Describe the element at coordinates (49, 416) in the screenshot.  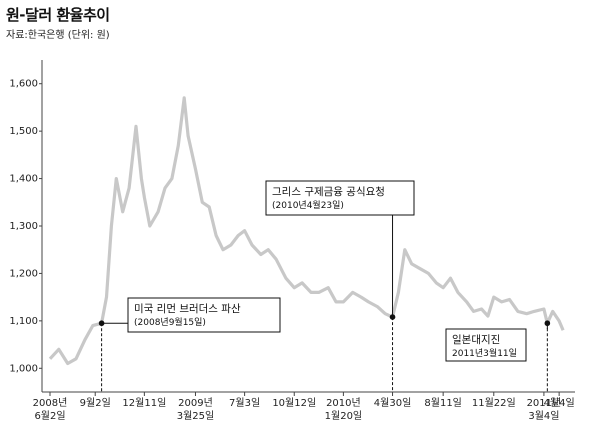
I see `x-tick-label: 6월2일` at that location.